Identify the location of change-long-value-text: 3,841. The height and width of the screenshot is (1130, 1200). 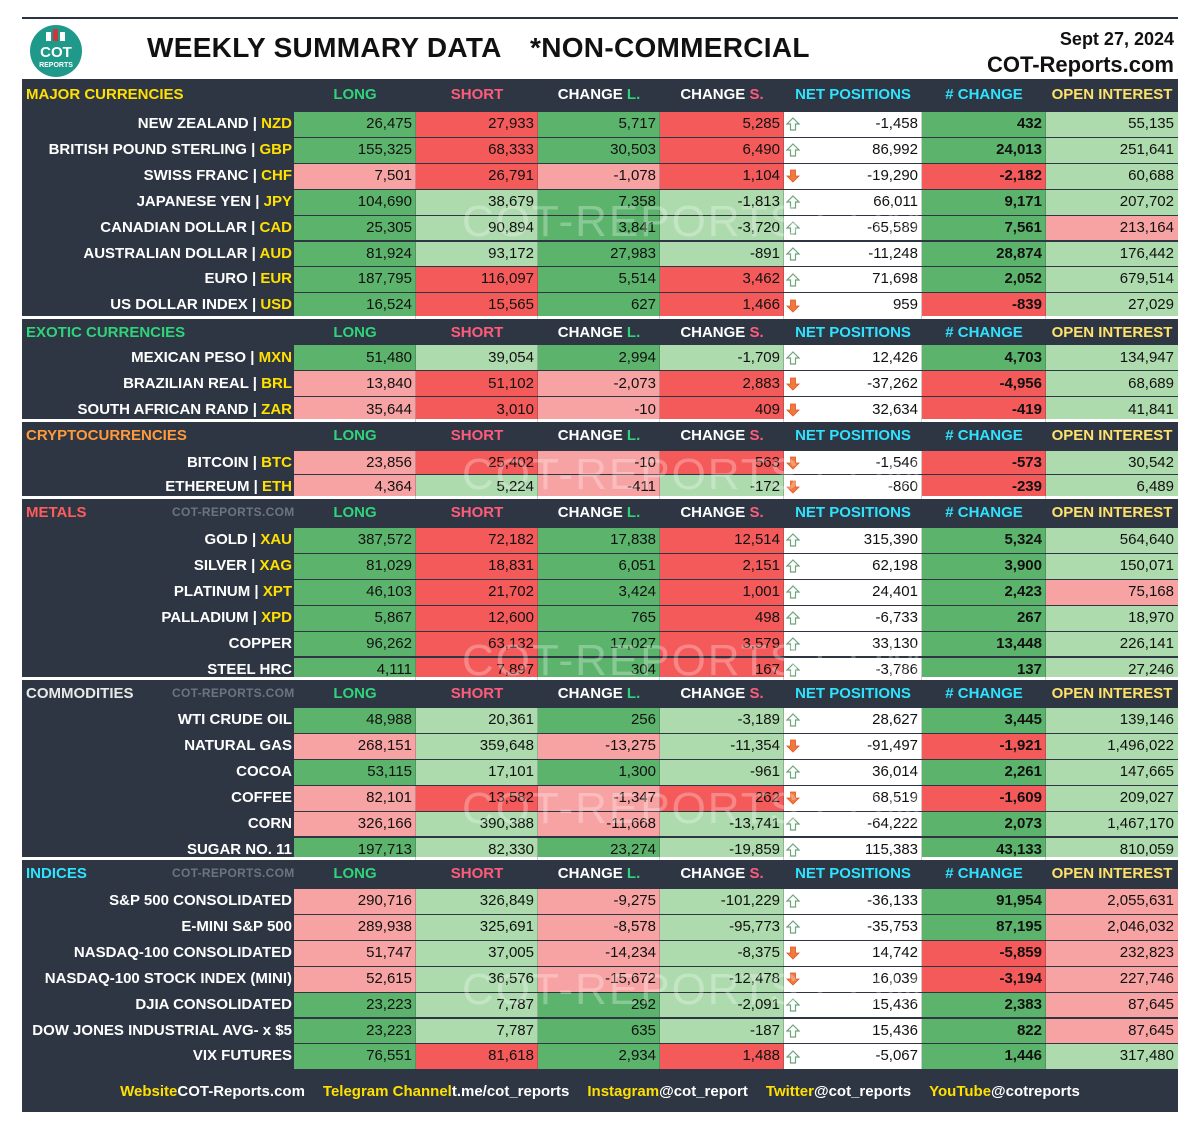
(637, 227).